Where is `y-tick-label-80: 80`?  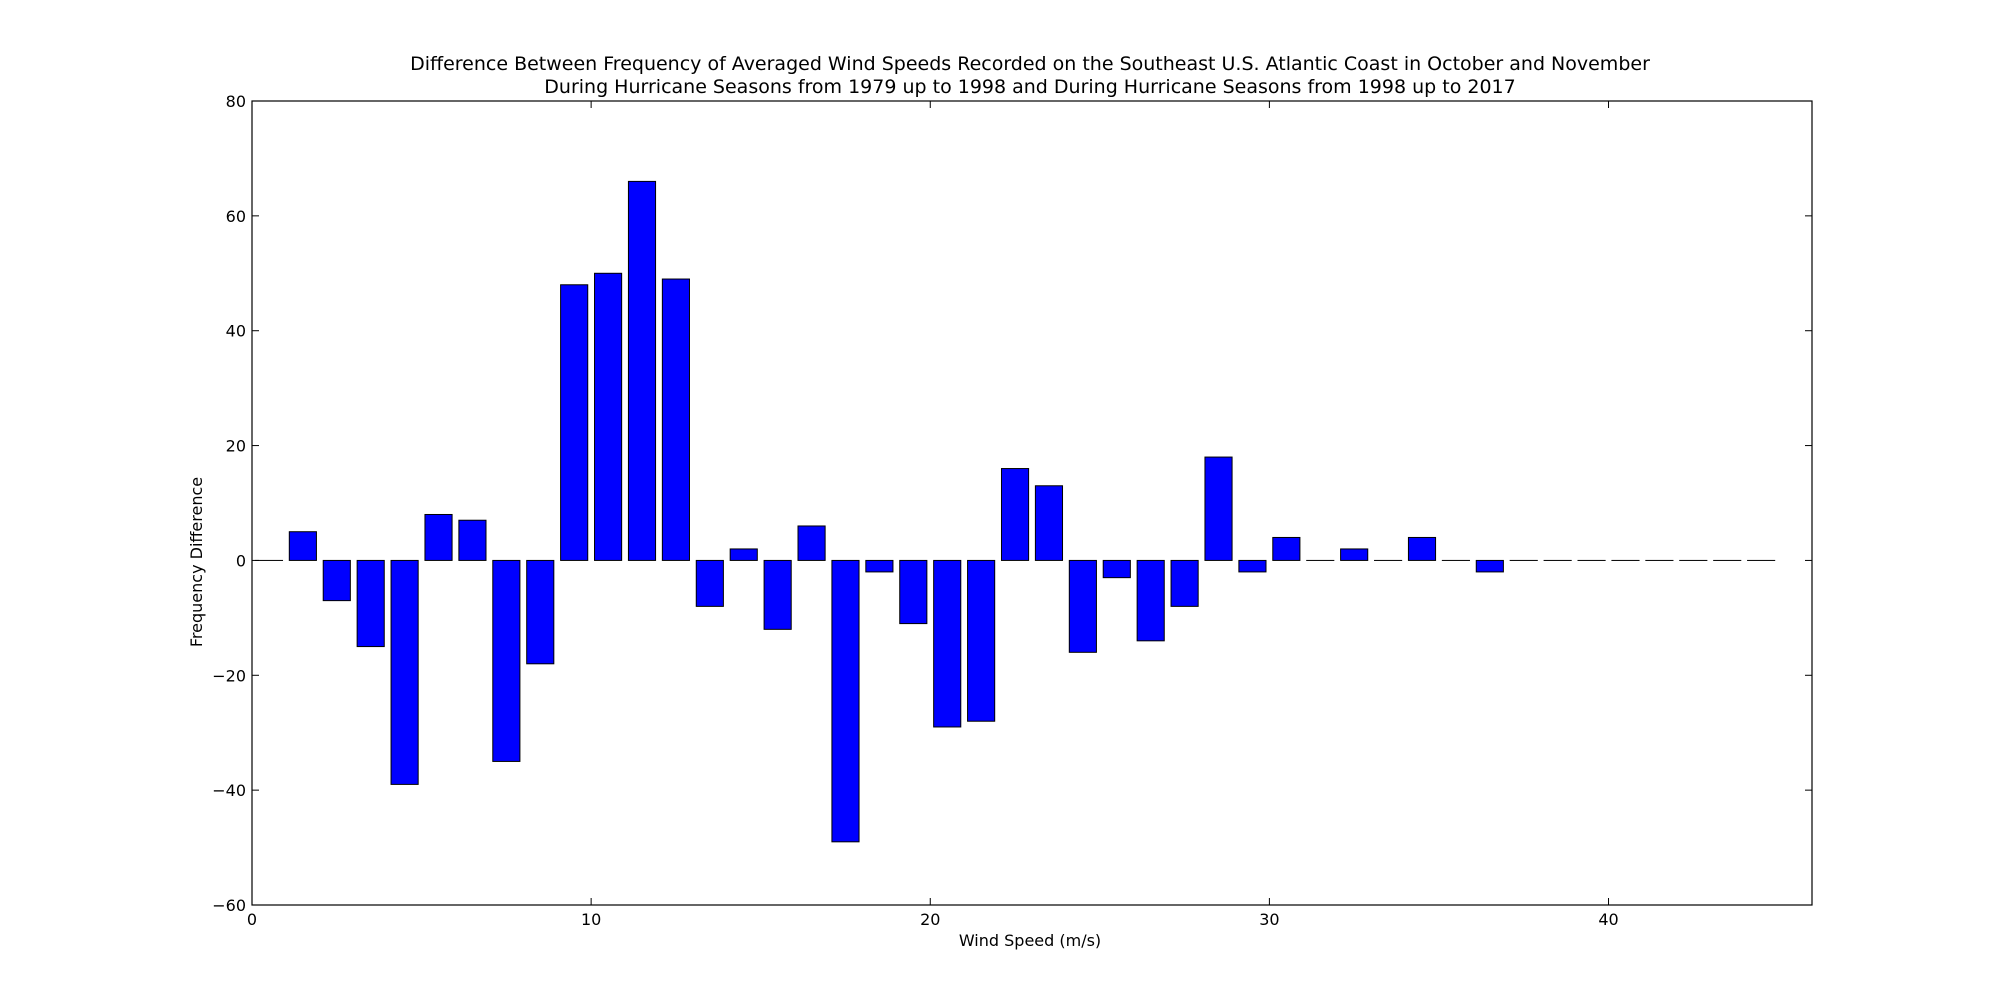 y-tick-label-80: 80 is located at coordinates (236, 101).